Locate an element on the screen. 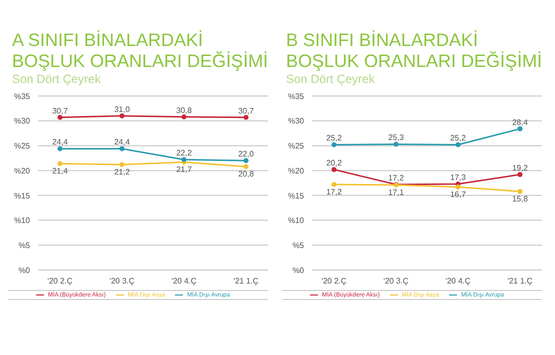 Image resolution: width=555 pixels, height=355 pixels. data-label: 15,8 is located at coordinates (520, 199).